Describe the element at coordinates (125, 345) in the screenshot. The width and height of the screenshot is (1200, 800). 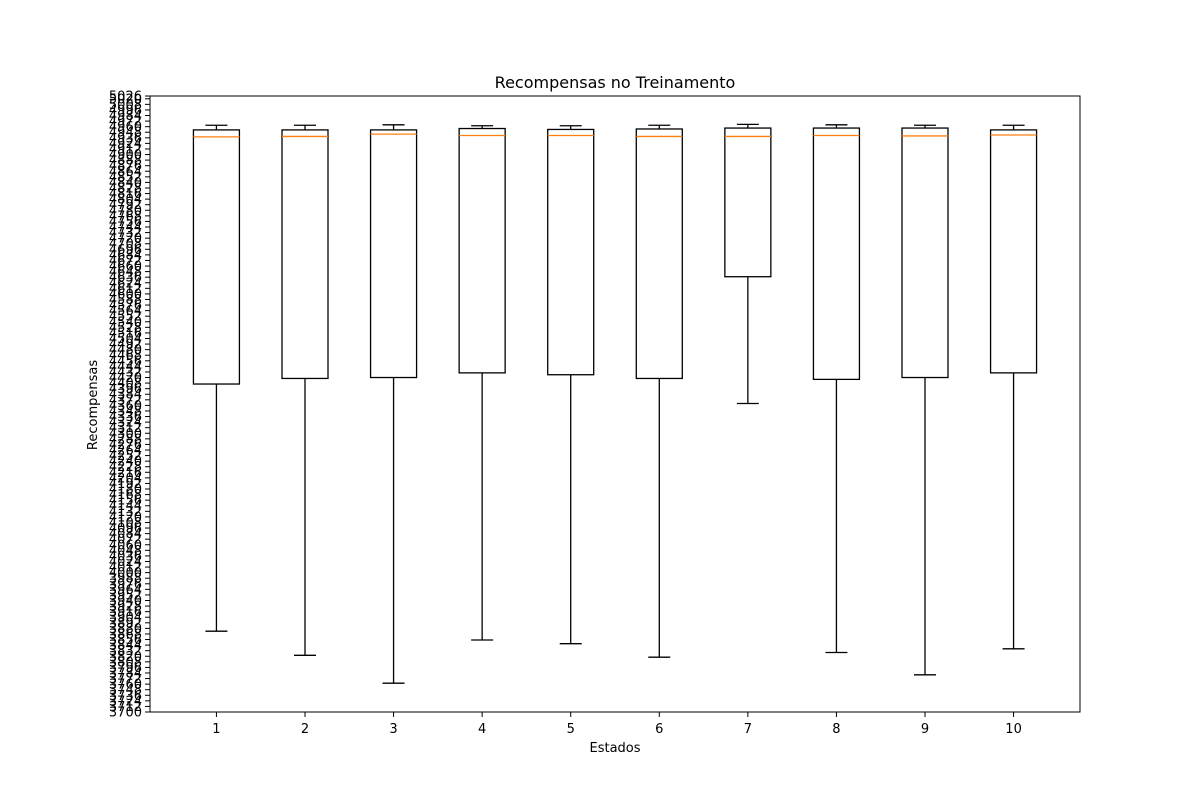
I see `y-tick-label: 4492` at that location.